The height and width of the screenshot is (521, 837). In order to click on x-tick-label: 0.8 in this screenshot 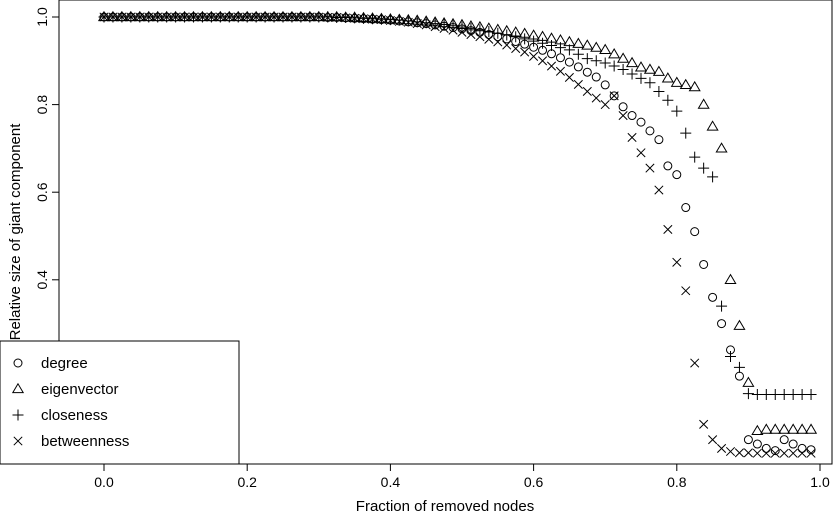, I will do `click(677, 482)`.